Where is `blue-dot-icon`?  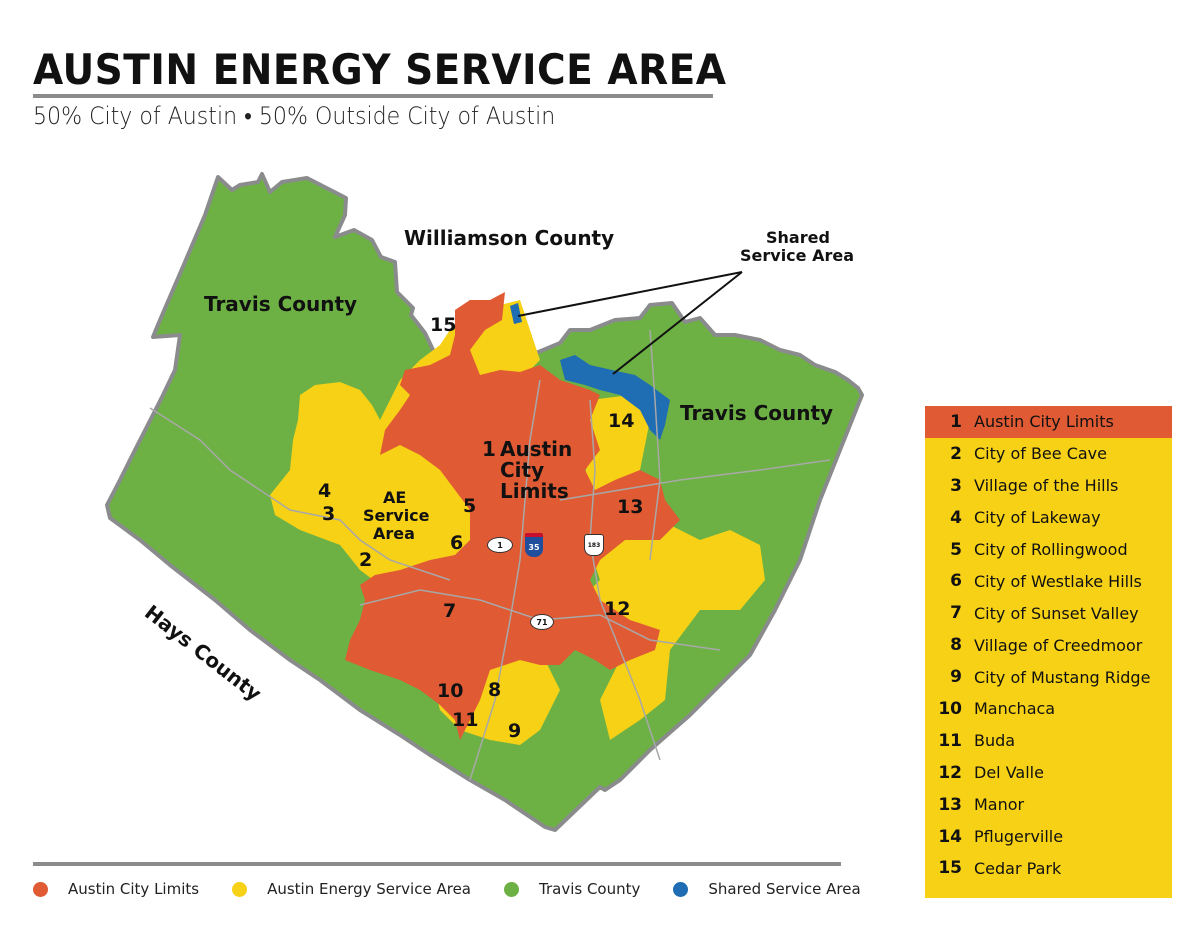
blue-dot-icon is located at coordinates (681, 889).